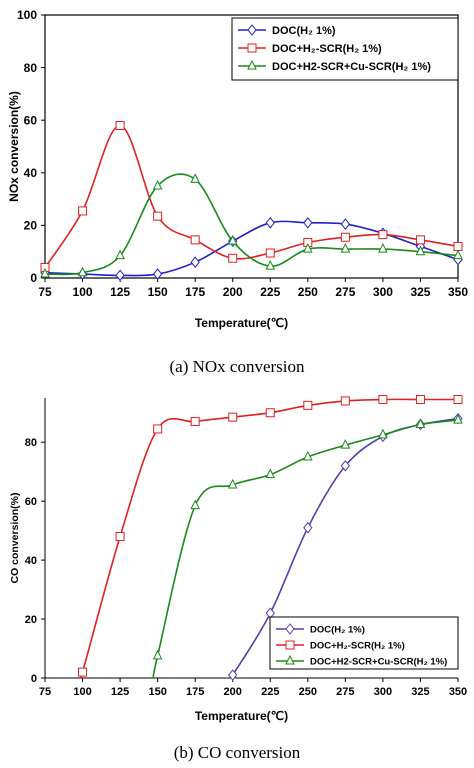  What do you see at coordinates (15, 537) in the screenshot?
I see `y-axis-label: CO conversion(%)` at bounding box center [15, 537].